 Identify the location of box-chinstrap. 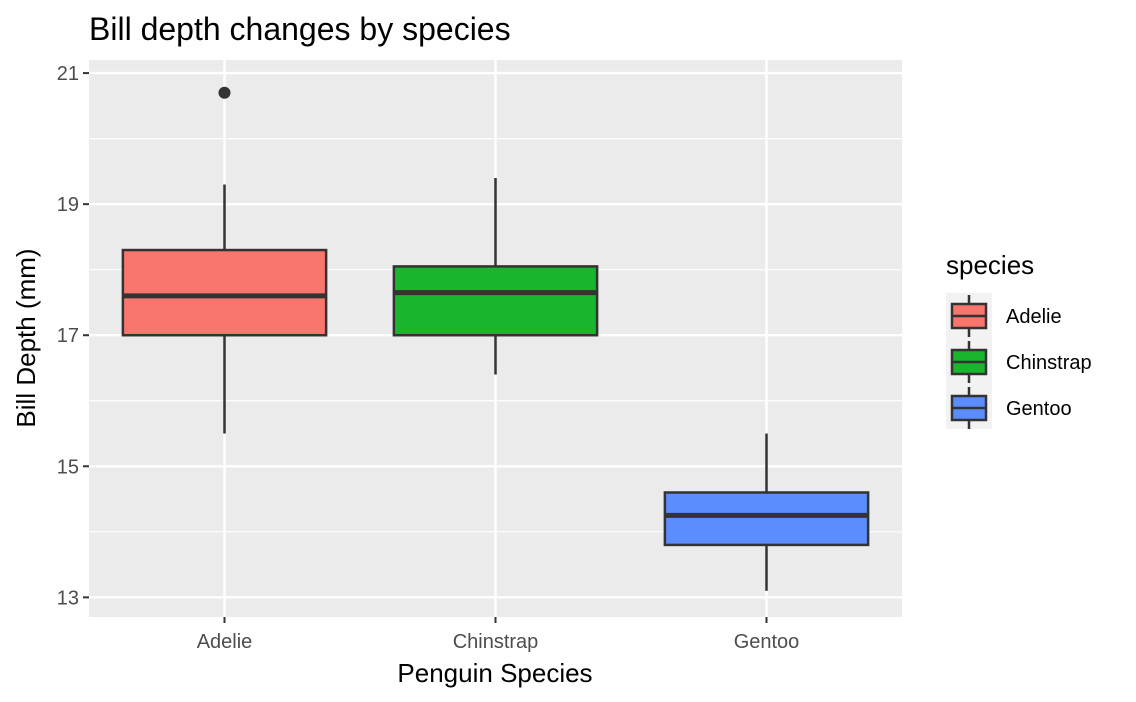
(495, 276).